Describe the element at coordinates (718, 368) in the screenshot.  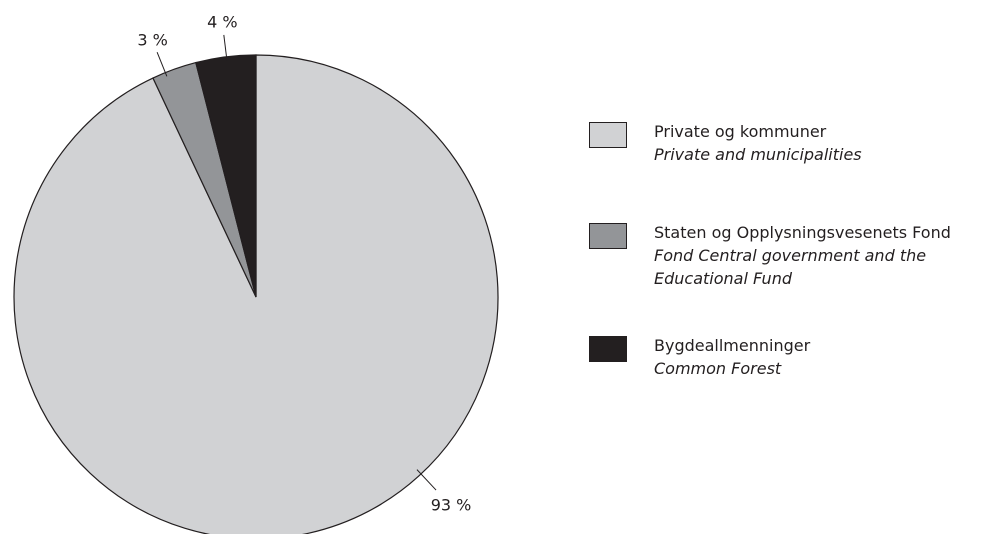
I see `legend-translation: Common Forest` at that location.